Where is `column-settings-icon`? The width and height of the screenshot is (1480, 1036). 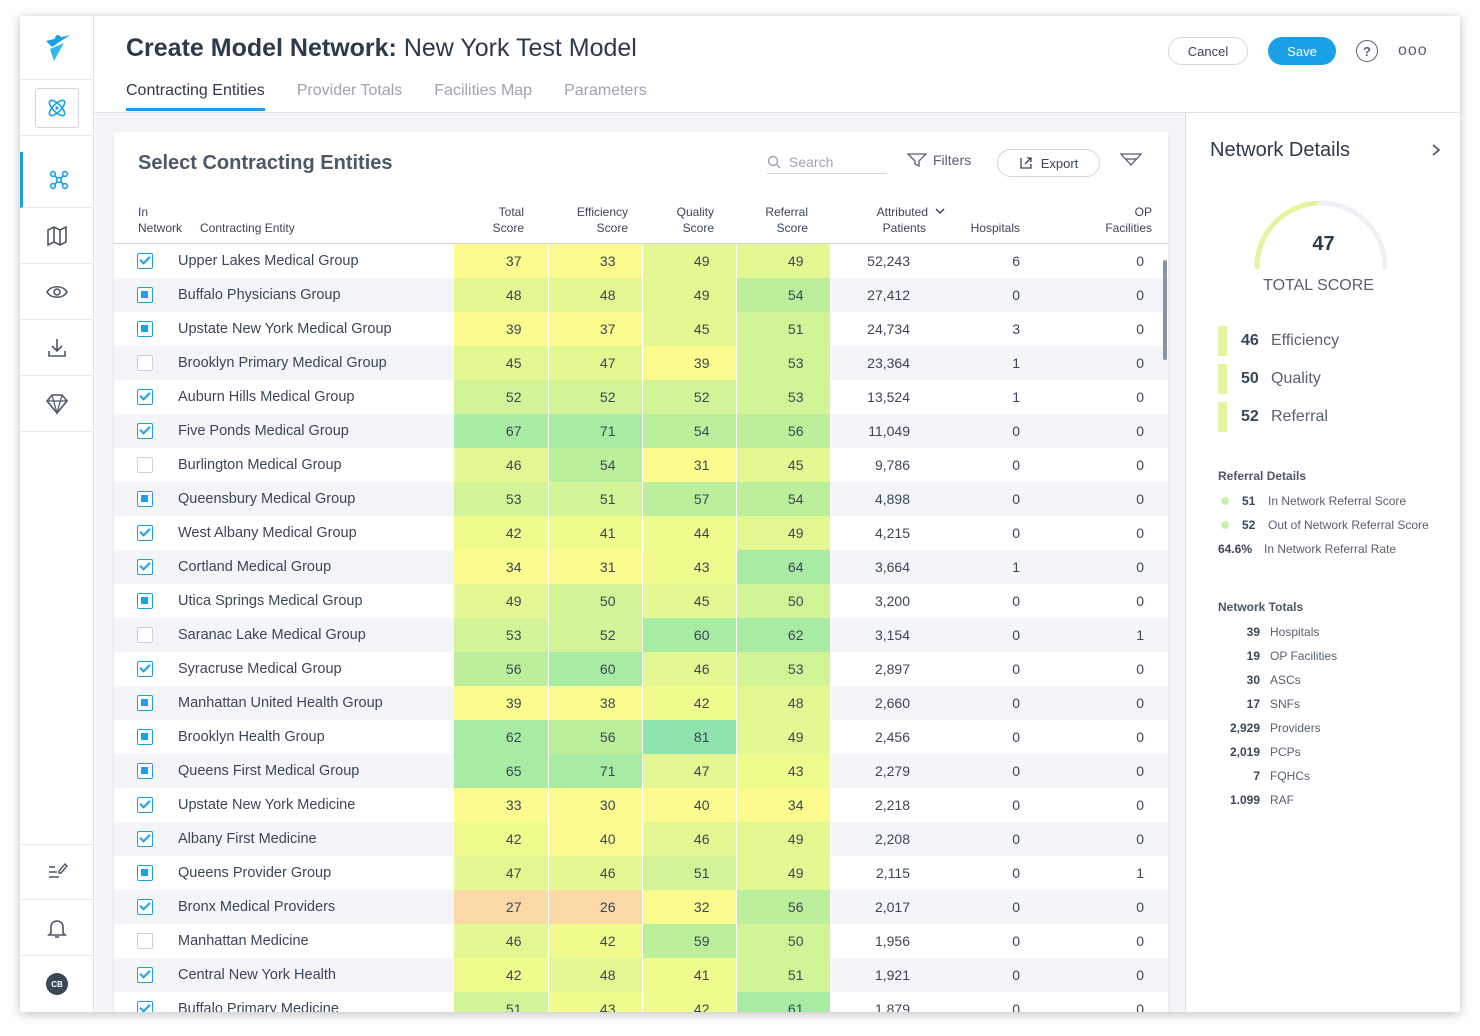 column-settings-icon is located at coordinates (1131, 163).